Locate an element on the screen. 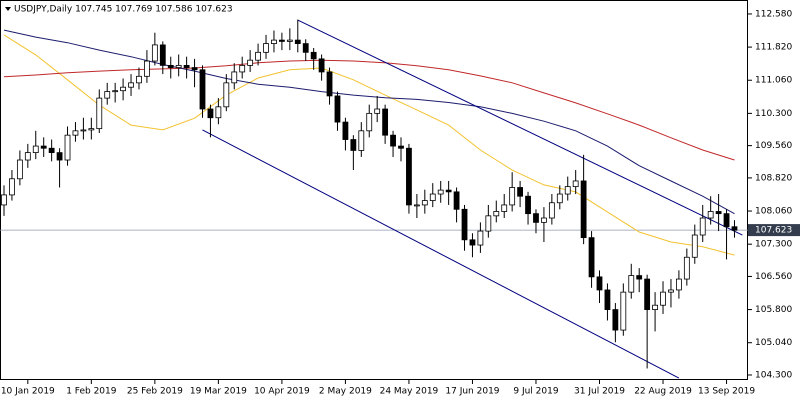 The width and height of the screenshot is (800, 400). x-tick-label: 10 Jan 2019 is located at coordinates (28, 392).